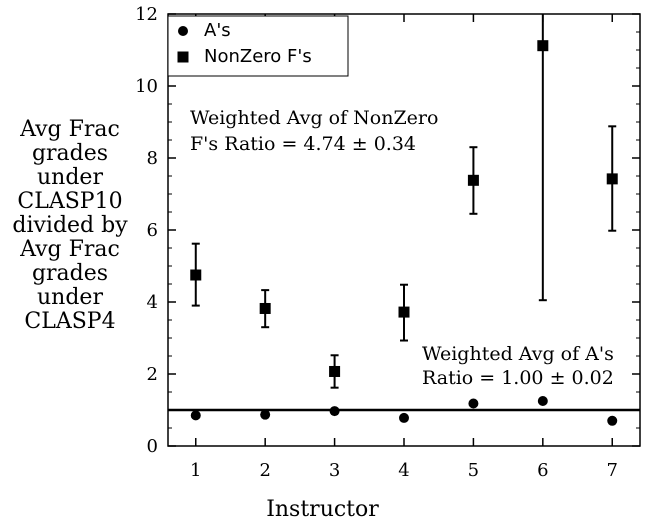 This screenshot has height=527, width=645. Describe the element at coordinates (152, 302) in the screenshot. I see `y-tick-label: 4` at that location.